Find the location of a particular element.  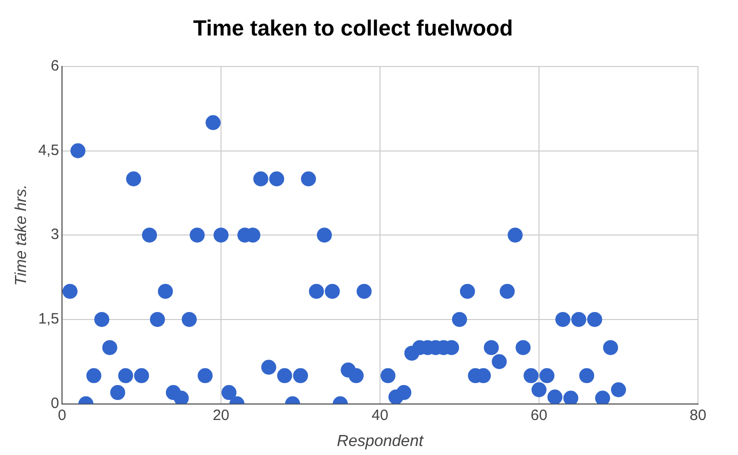

x-tick-label: 40 is located at coordinates (380, 415).